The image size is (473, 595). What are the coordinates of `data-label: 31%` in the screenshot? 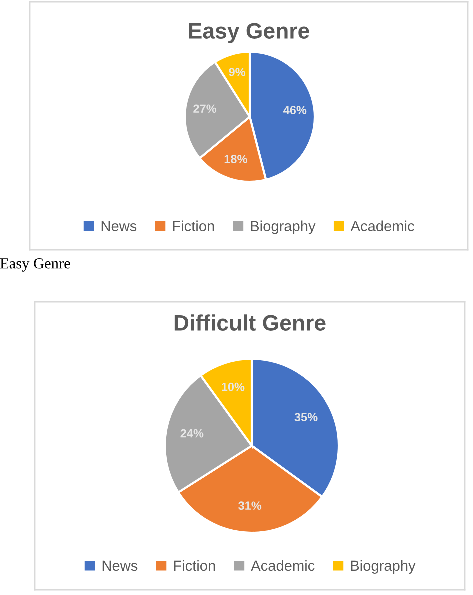 It's located at (250, 506).